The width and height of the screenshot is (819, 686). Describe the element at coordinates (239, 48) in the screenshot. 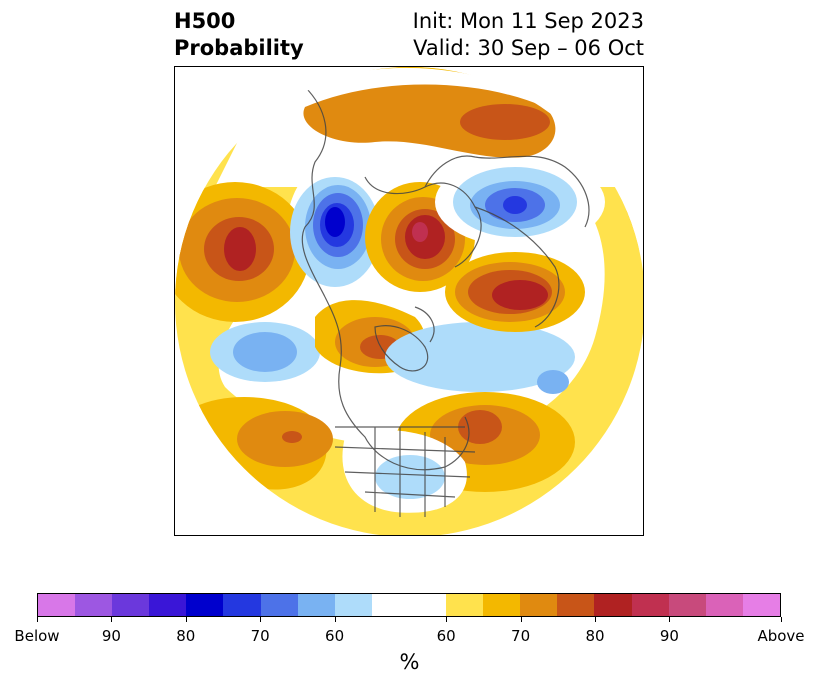

I see `title-line-2: Probability` at that location.